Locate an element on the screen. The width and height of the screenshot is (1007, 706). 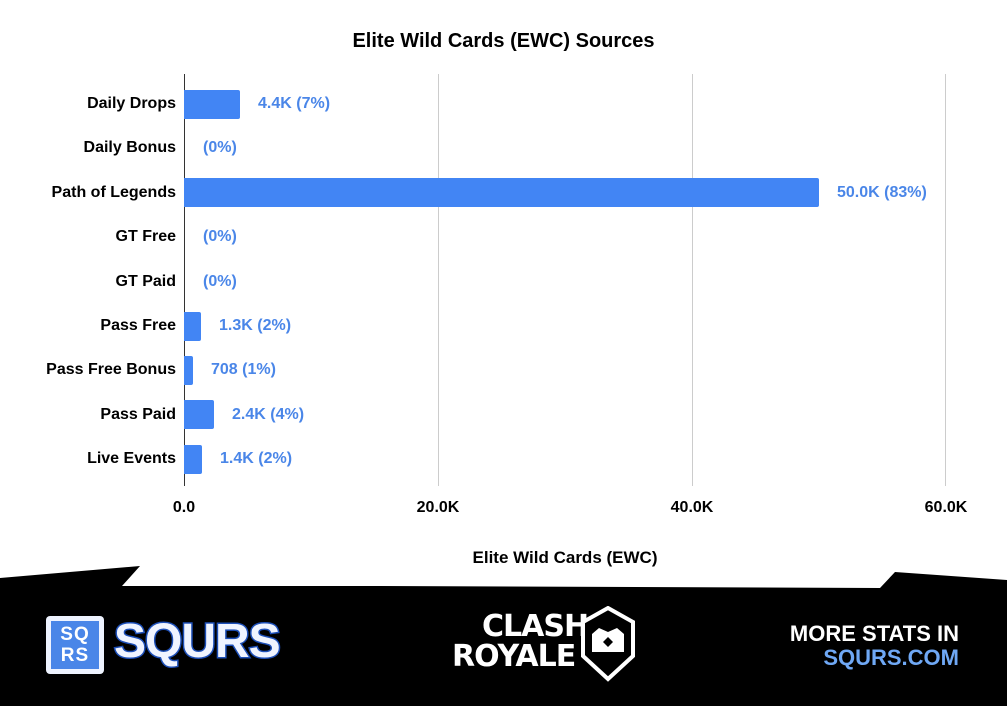
chart-title: Elite Wild Cards (EWC) Sources is located at coordinates (503, 41).